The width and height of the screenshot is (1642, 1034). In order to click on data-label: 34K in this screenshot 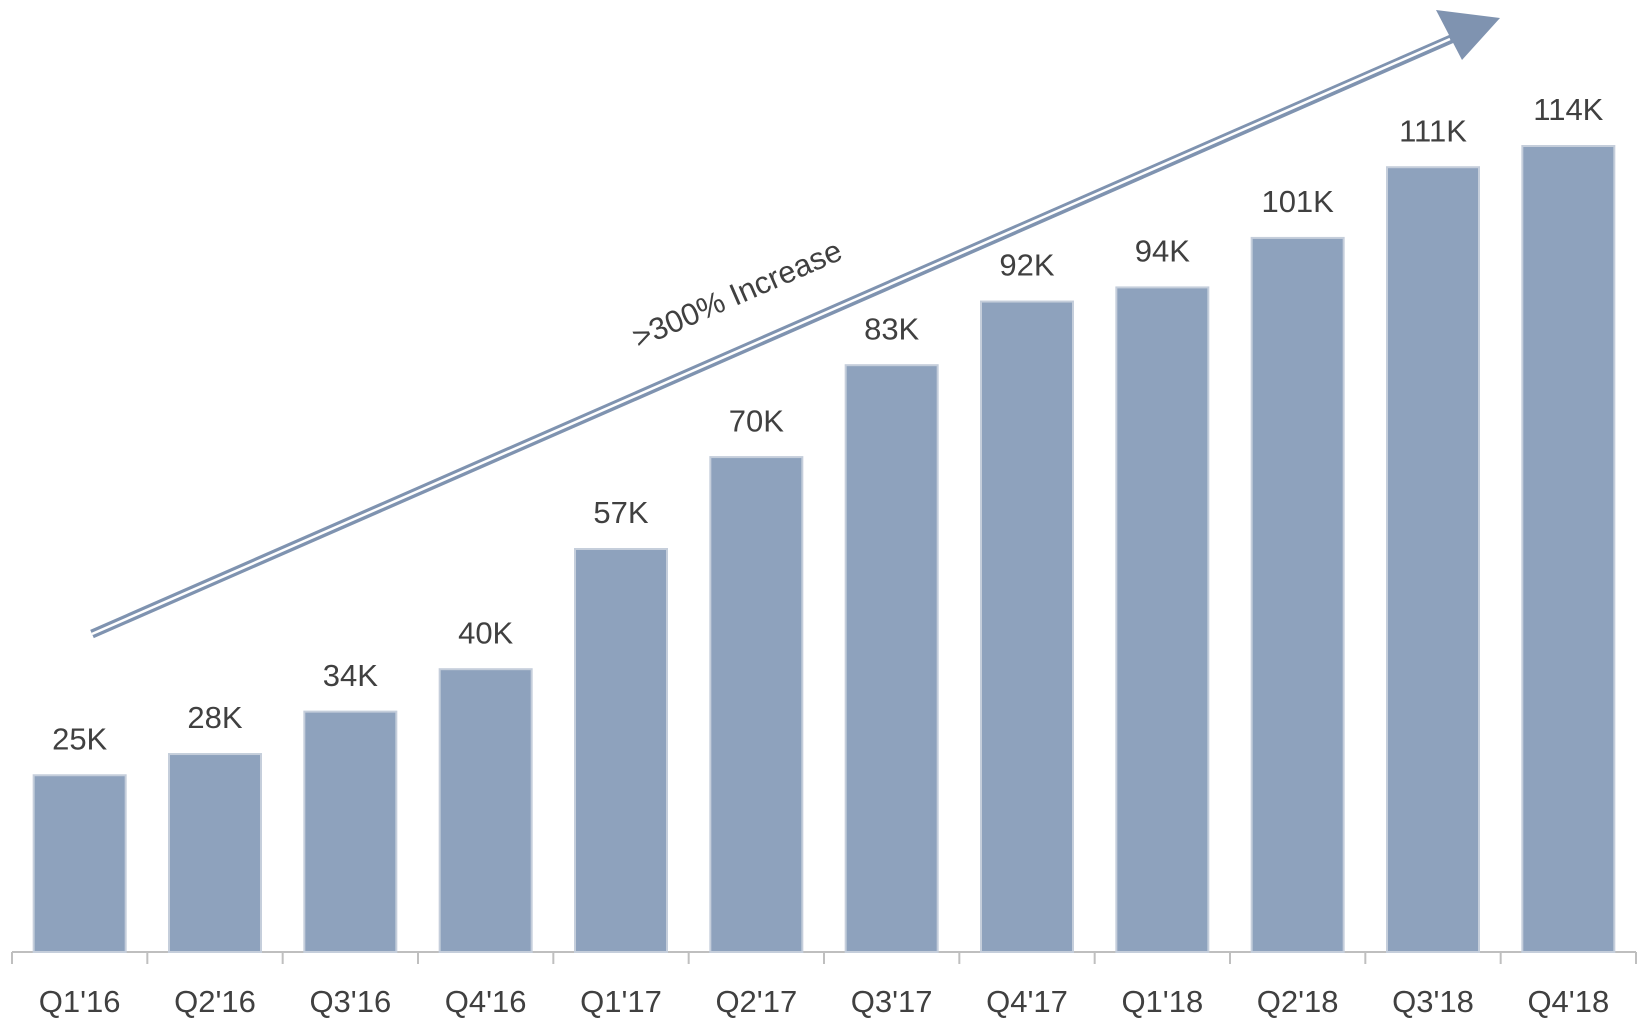, I will do `click(350, 675)`.